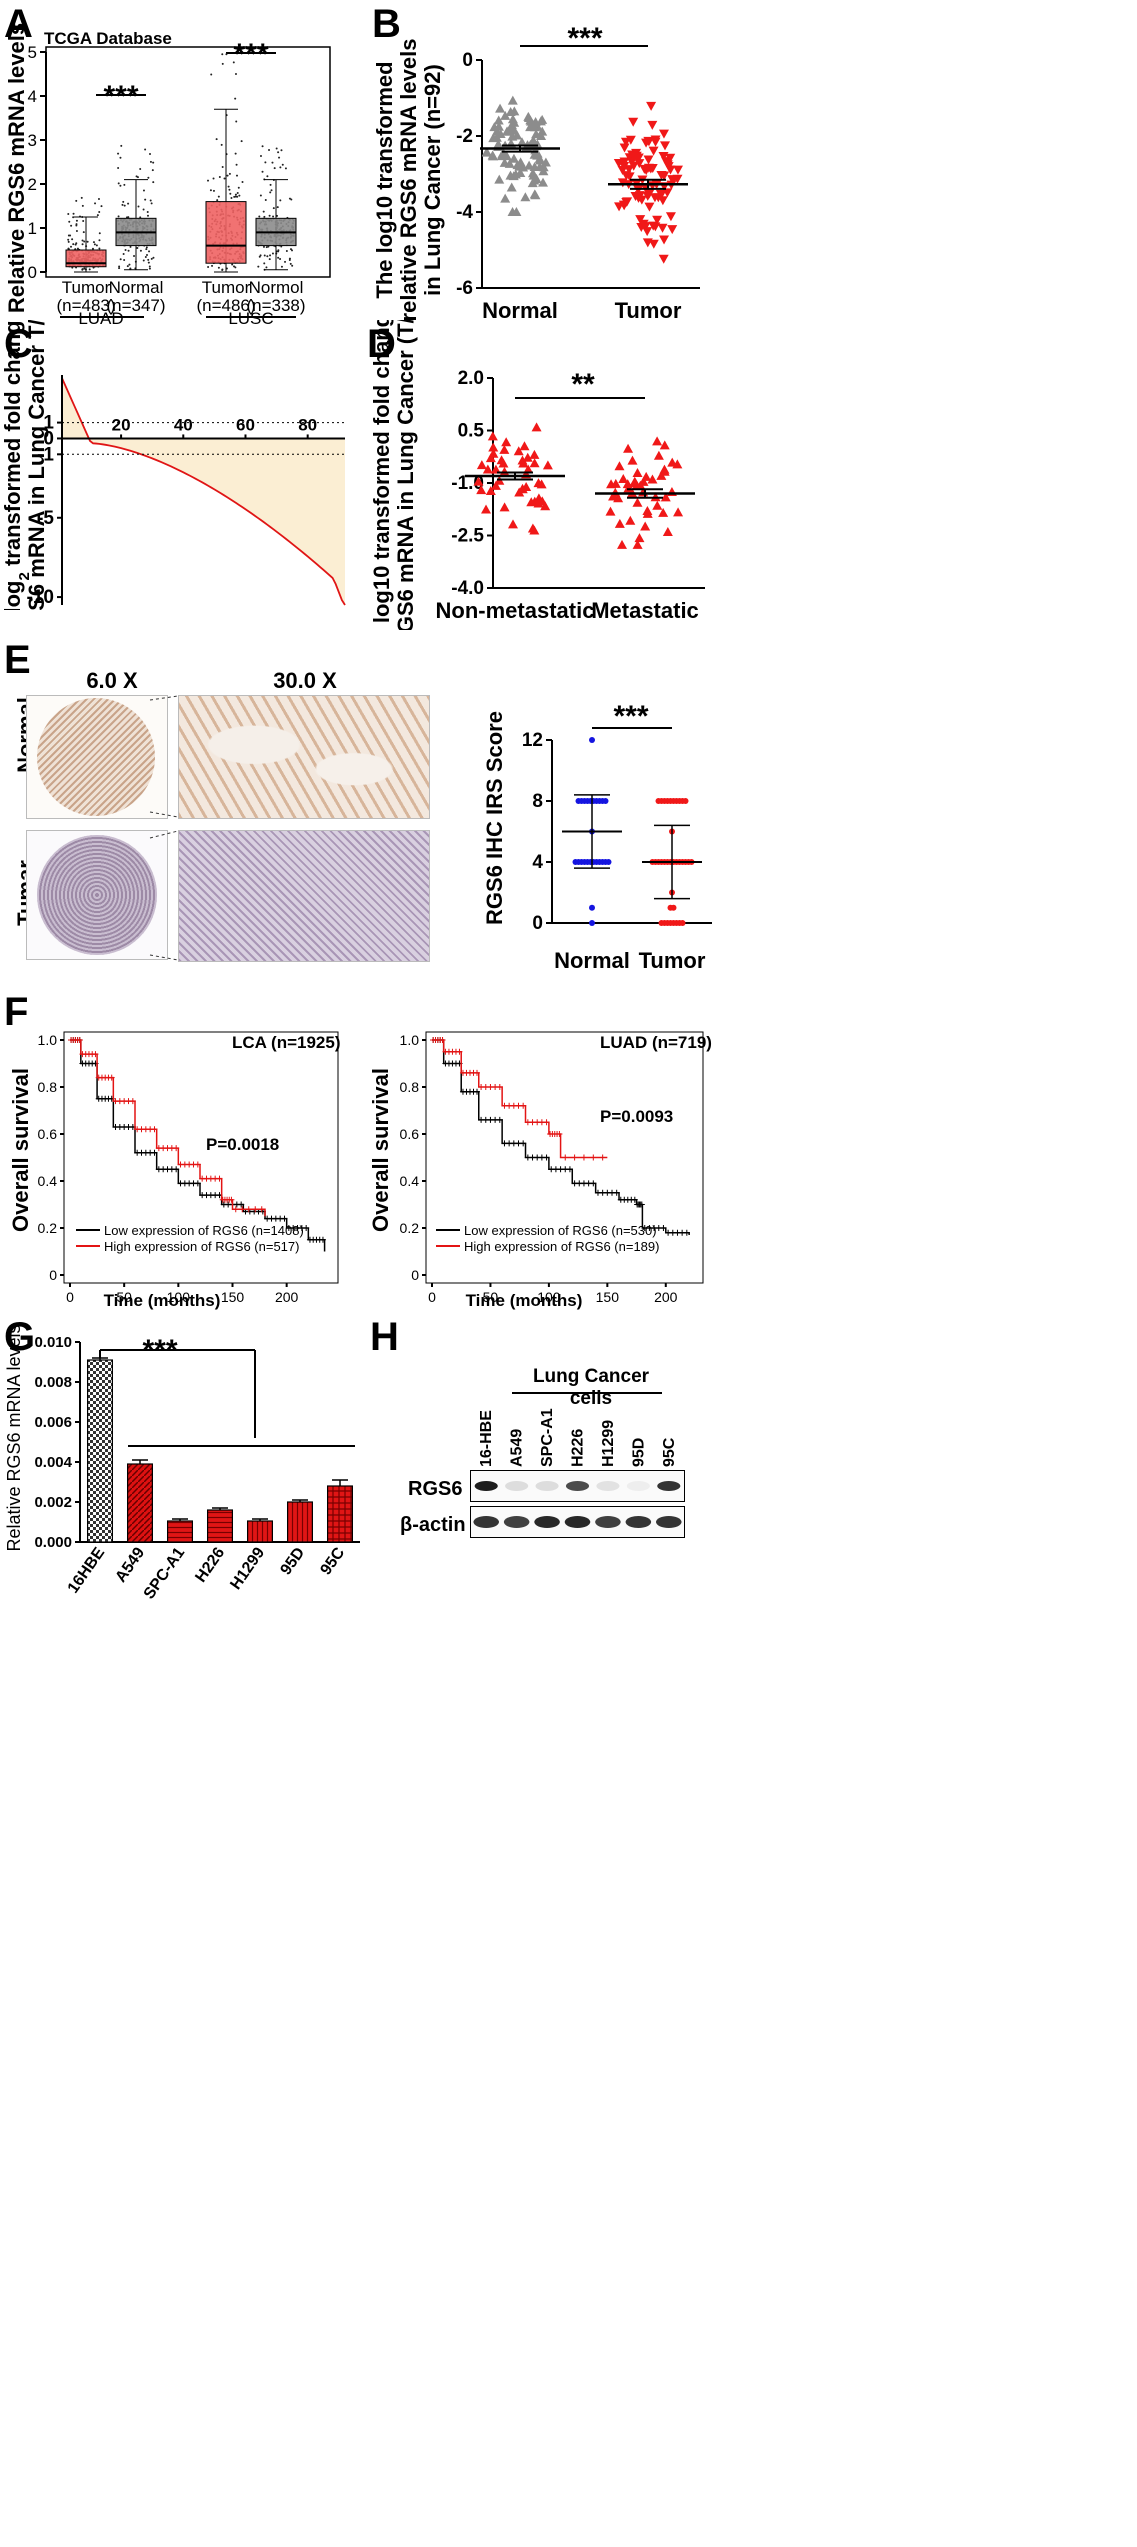 This screenshot has height=2547, width=1137. What do you see at coordinates (638, 1452) in the screenshot?
I see `blot-lane-label: 95D` at bounding box center [638, 1452].